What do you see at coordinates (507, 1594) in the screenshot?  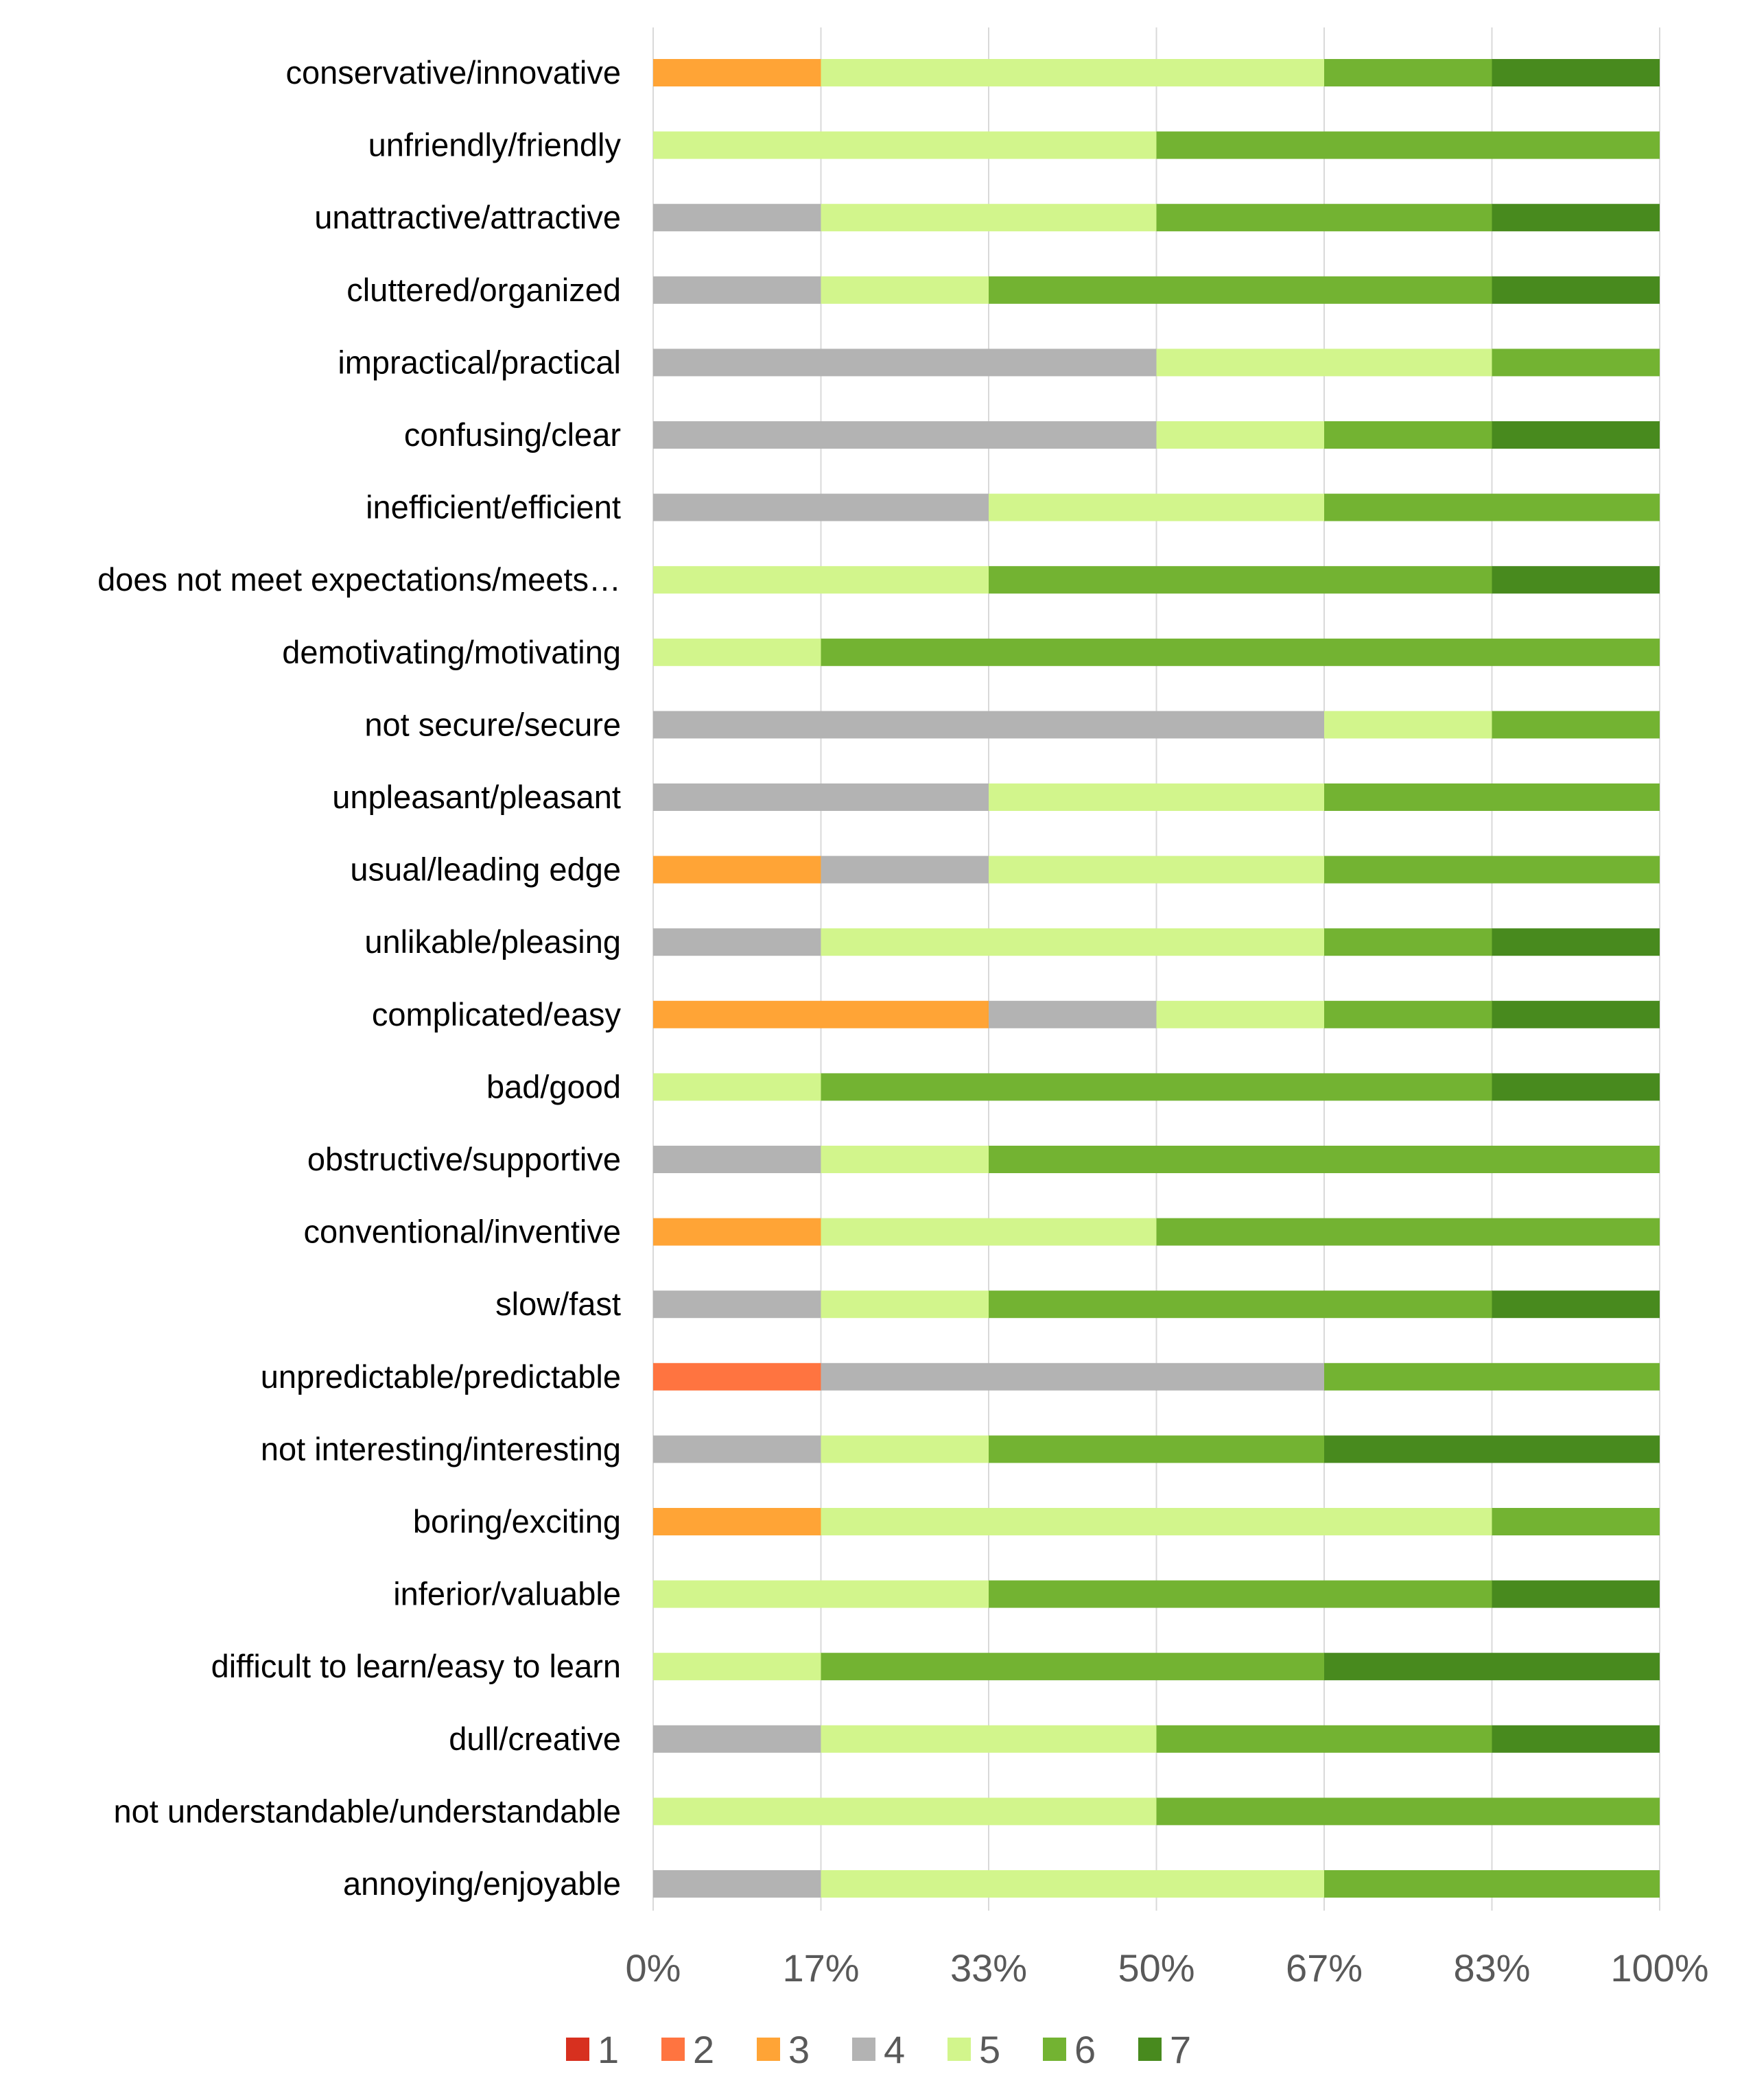 I see `category-label: inferior/valuable` at bounding box center [507, 1594].